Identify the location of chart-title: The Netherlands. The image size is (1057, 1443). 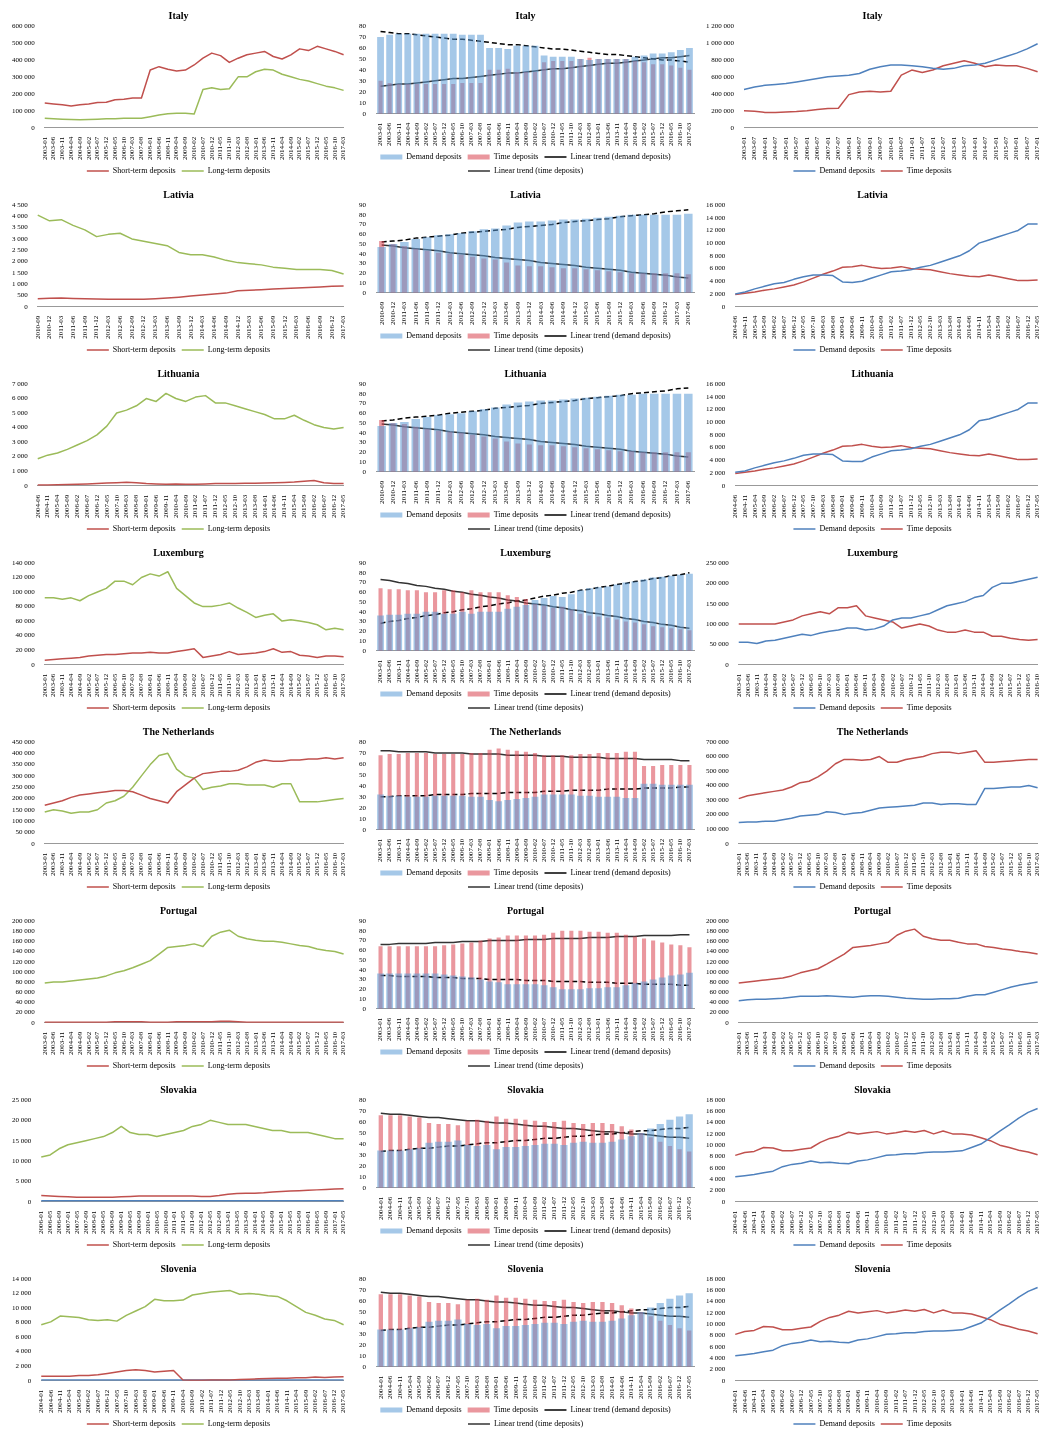
(178, 731).